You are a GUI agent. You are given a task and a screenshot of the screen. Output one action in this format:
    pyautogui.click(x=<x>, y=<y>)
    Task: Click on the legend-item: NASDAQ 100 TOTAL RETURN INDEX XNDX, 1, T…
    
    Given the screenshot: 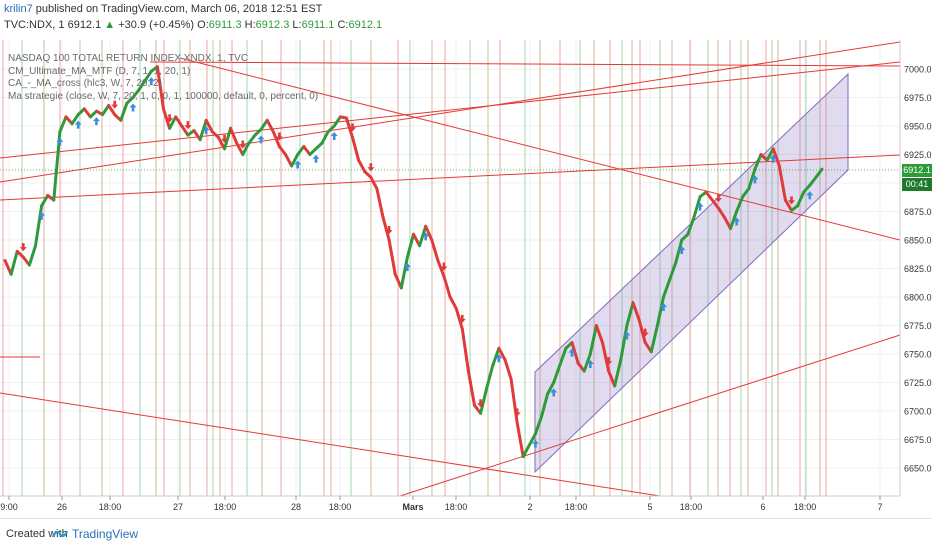 What is the action you would take?
    pyautogui.click(x=128, y=58)
    